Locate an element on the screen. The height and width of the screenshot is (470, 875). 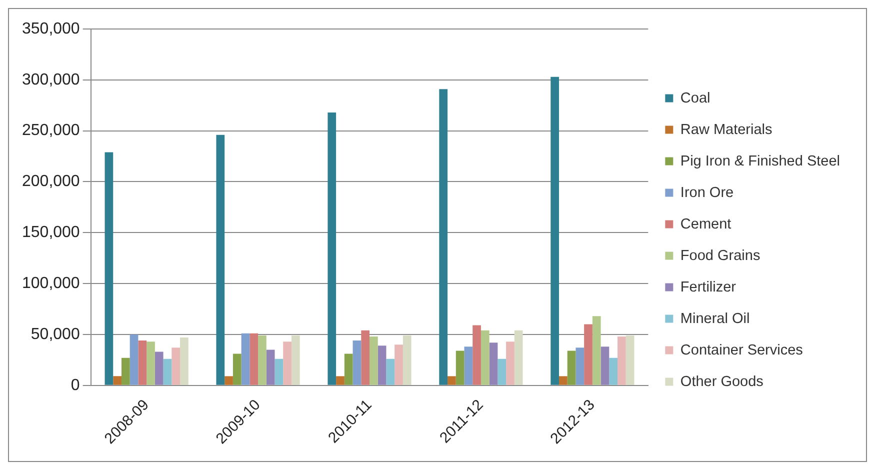
legend-label: Food Grains is located at coordinates (720, 256).